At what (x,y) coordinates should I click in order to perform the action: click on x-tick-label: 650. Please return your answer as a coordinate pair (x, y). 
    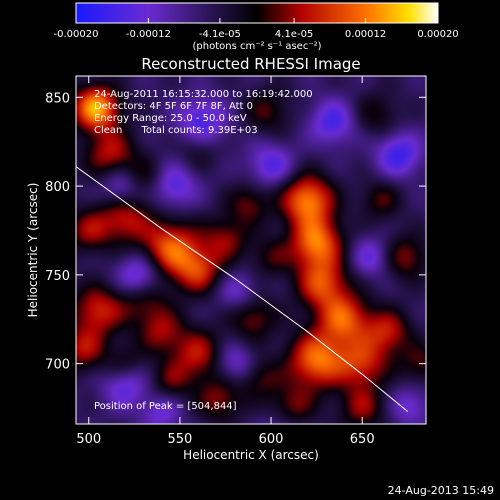
    Looking at the image, I should click on (362, 439).